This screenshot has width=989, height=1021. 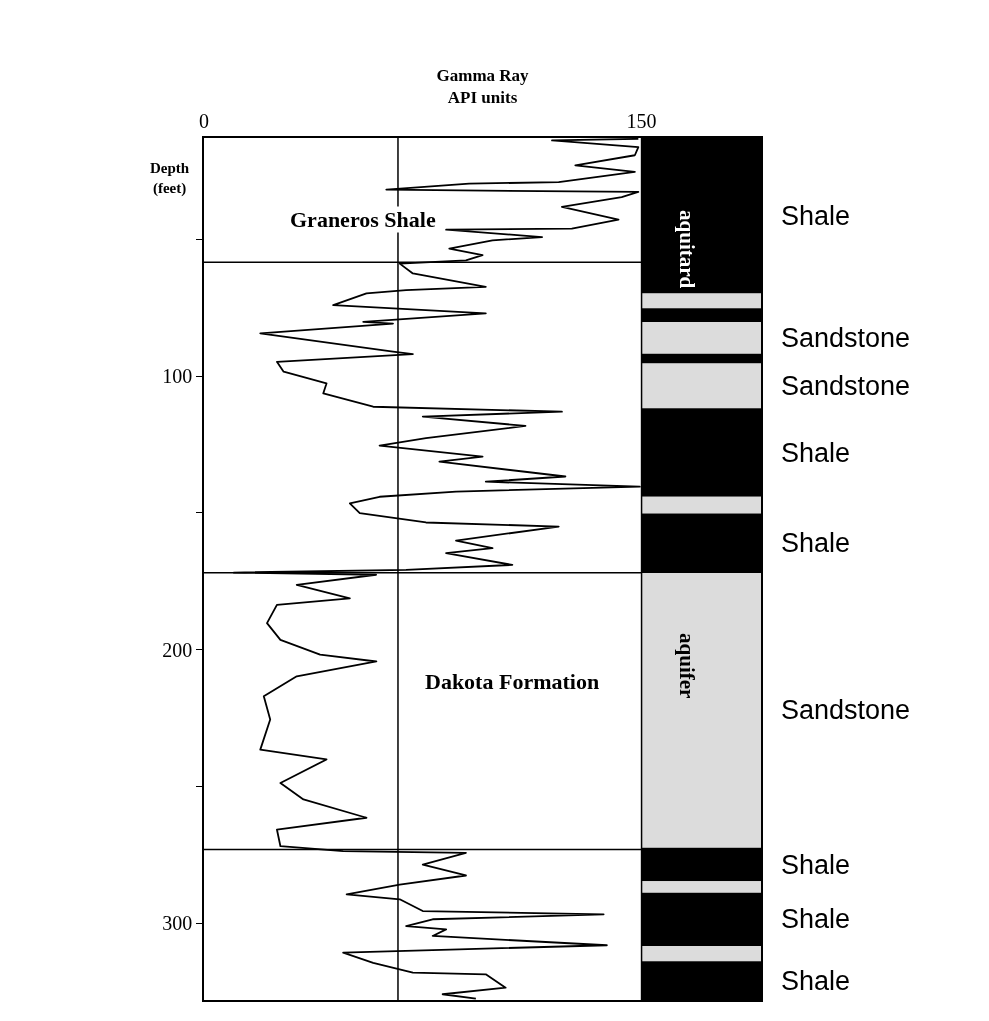 I want to click on x-tick-label: 150, so click(x=641, y=121).